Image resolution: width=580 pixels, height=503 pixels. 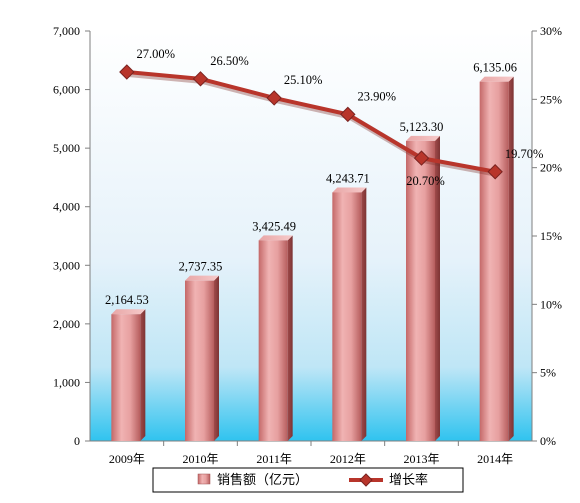 What do you see at coordinates (524, 154) in the screenshot?
I see `growth-value-label: 19.70%` at bounding box center [524, 154].